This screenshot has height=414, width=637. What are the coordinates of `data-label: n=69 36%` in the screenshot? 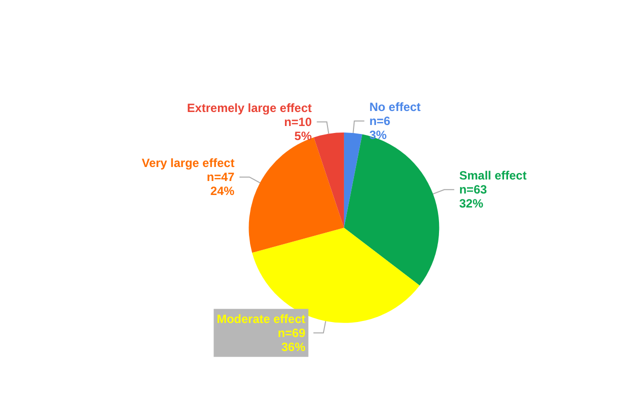 It's located at (292, 340).